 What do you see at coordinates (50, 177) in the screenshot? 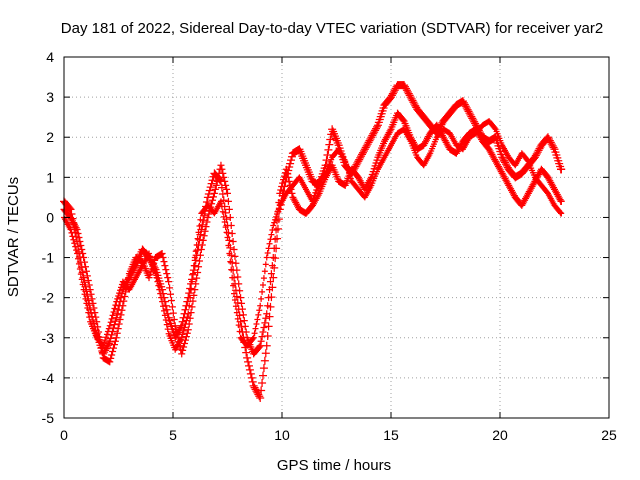
I see `y-tick-label: 1` at bounding box center [50, 177].